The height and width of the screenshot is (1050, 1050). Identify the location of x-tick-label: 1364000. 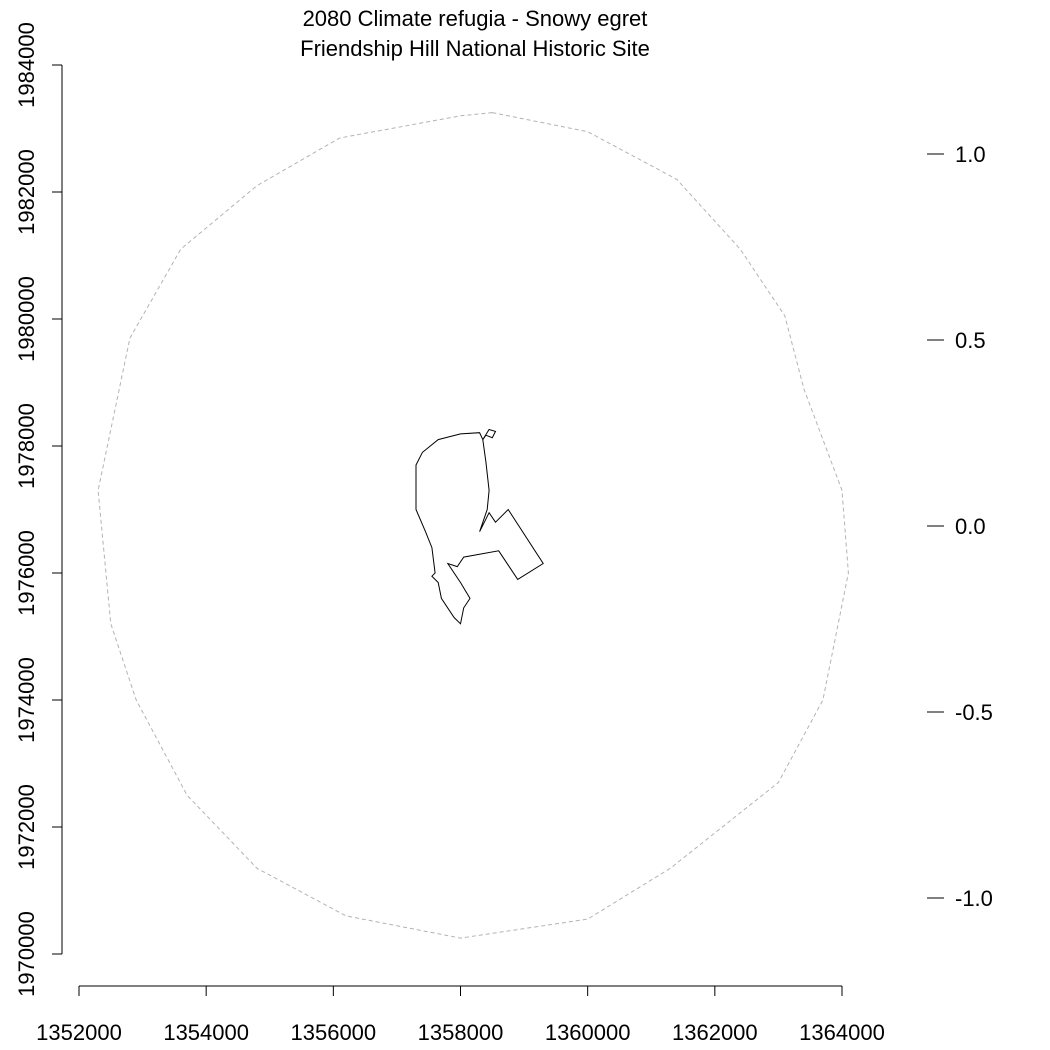
(842, 1032).